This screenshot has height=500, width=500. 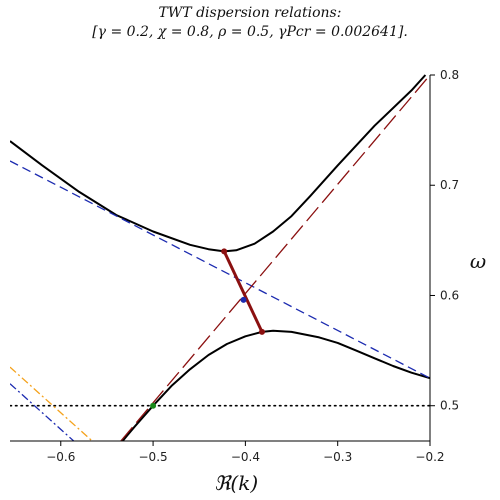 What do you see at coordinates (478, 261) in the screenshot?
I see `y-axis-label: ω` at bounding box center [478, 261].